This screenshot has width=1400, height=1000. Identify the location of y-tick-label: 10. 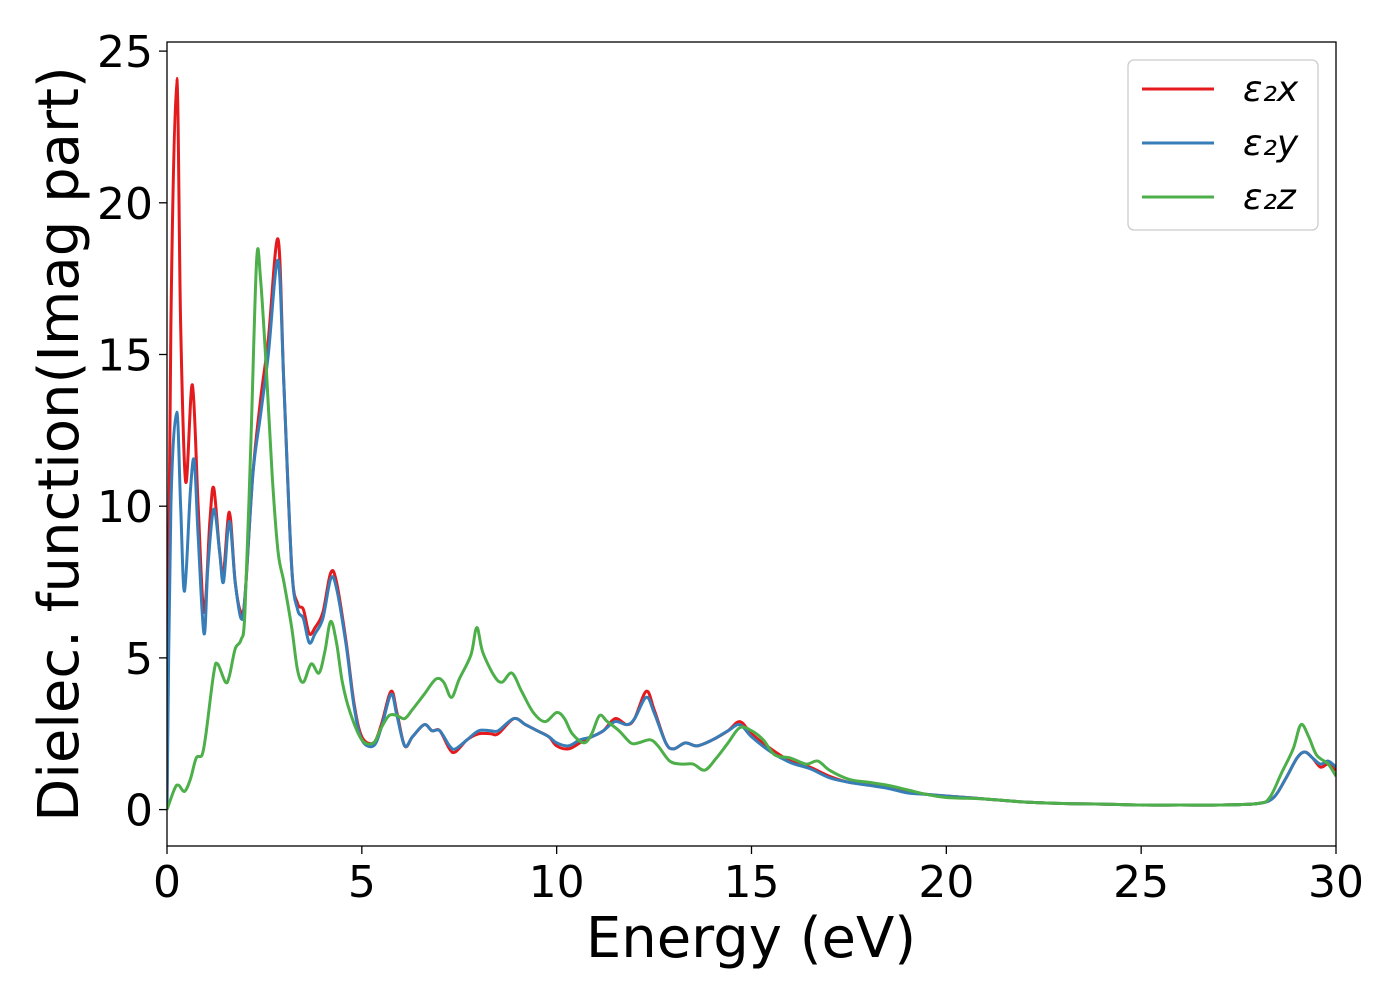
(125, 507).